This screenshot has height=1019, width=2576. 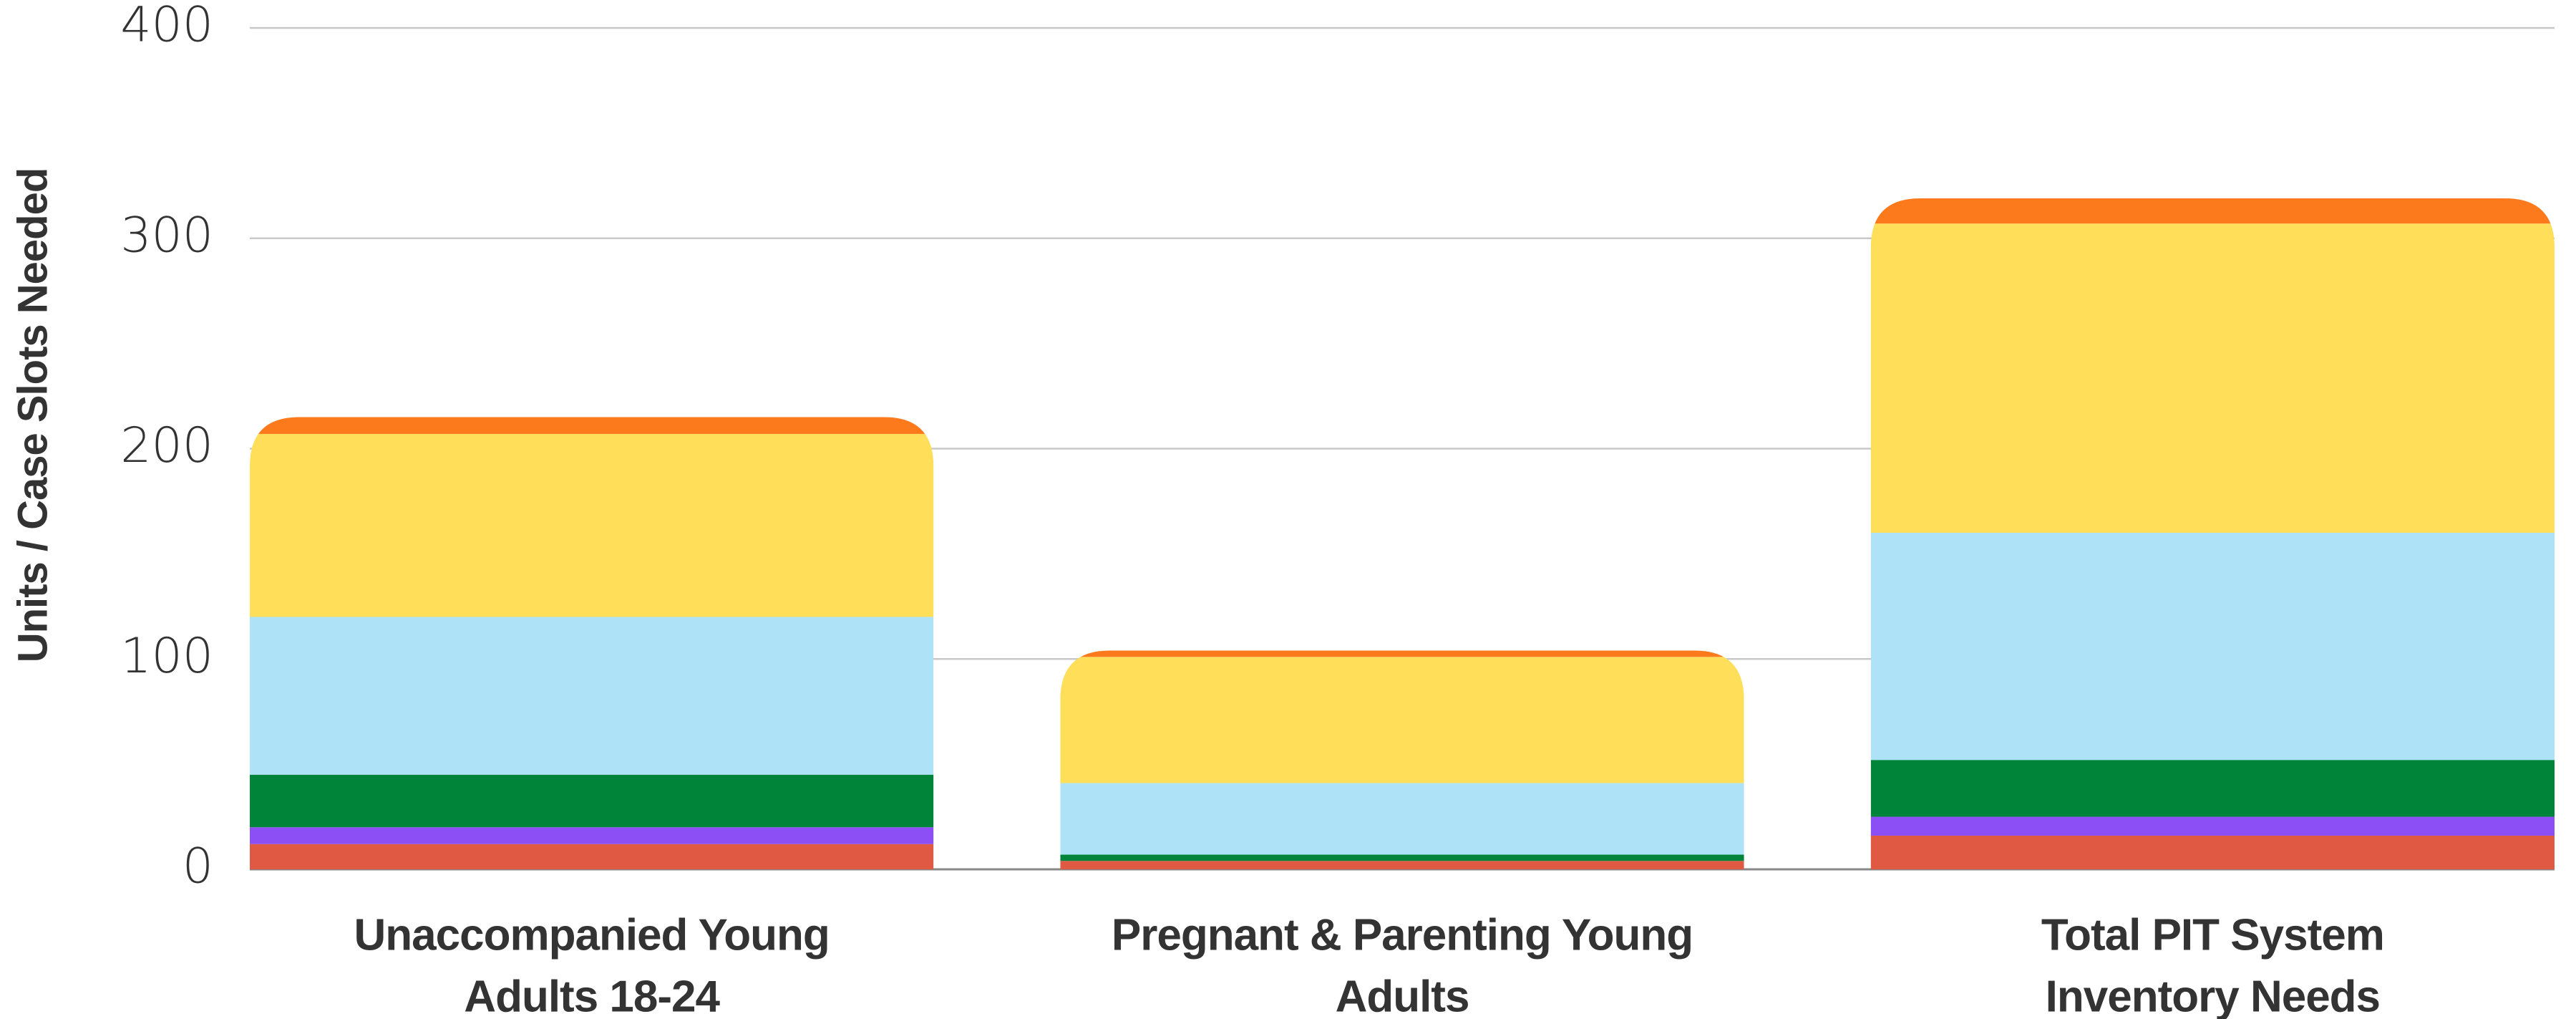 I want to click on x-tick-label: Unaccompanied Young, so click(x=592, y=935).